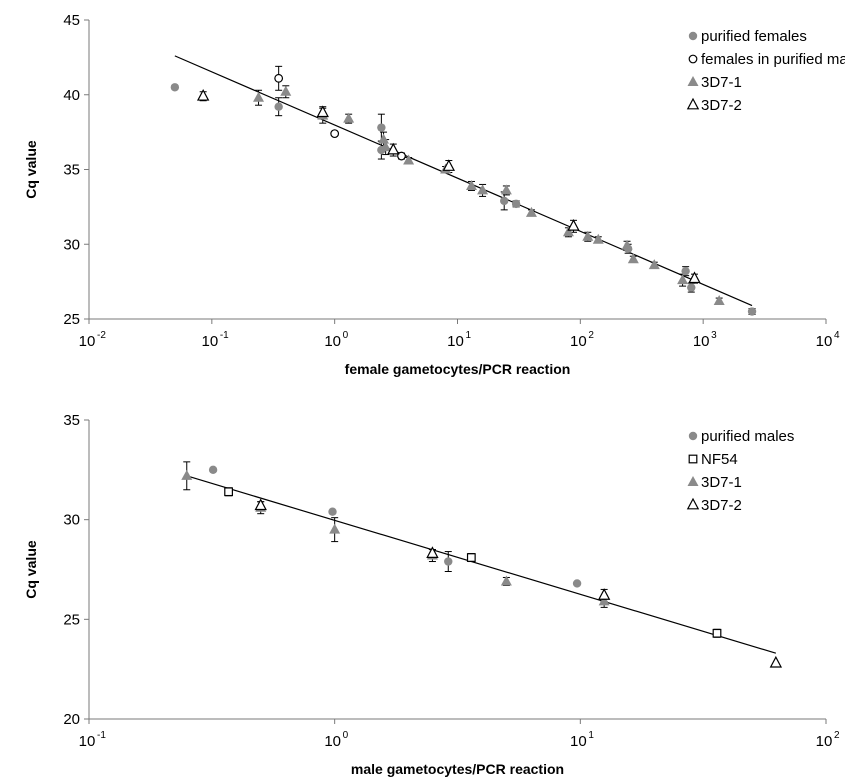 This screenshot has width=845, height=782. What do you see at coordinates (773, 59) in the screenshot?
I see `legend-label: females in purified males` at bounding box center [773, 59].